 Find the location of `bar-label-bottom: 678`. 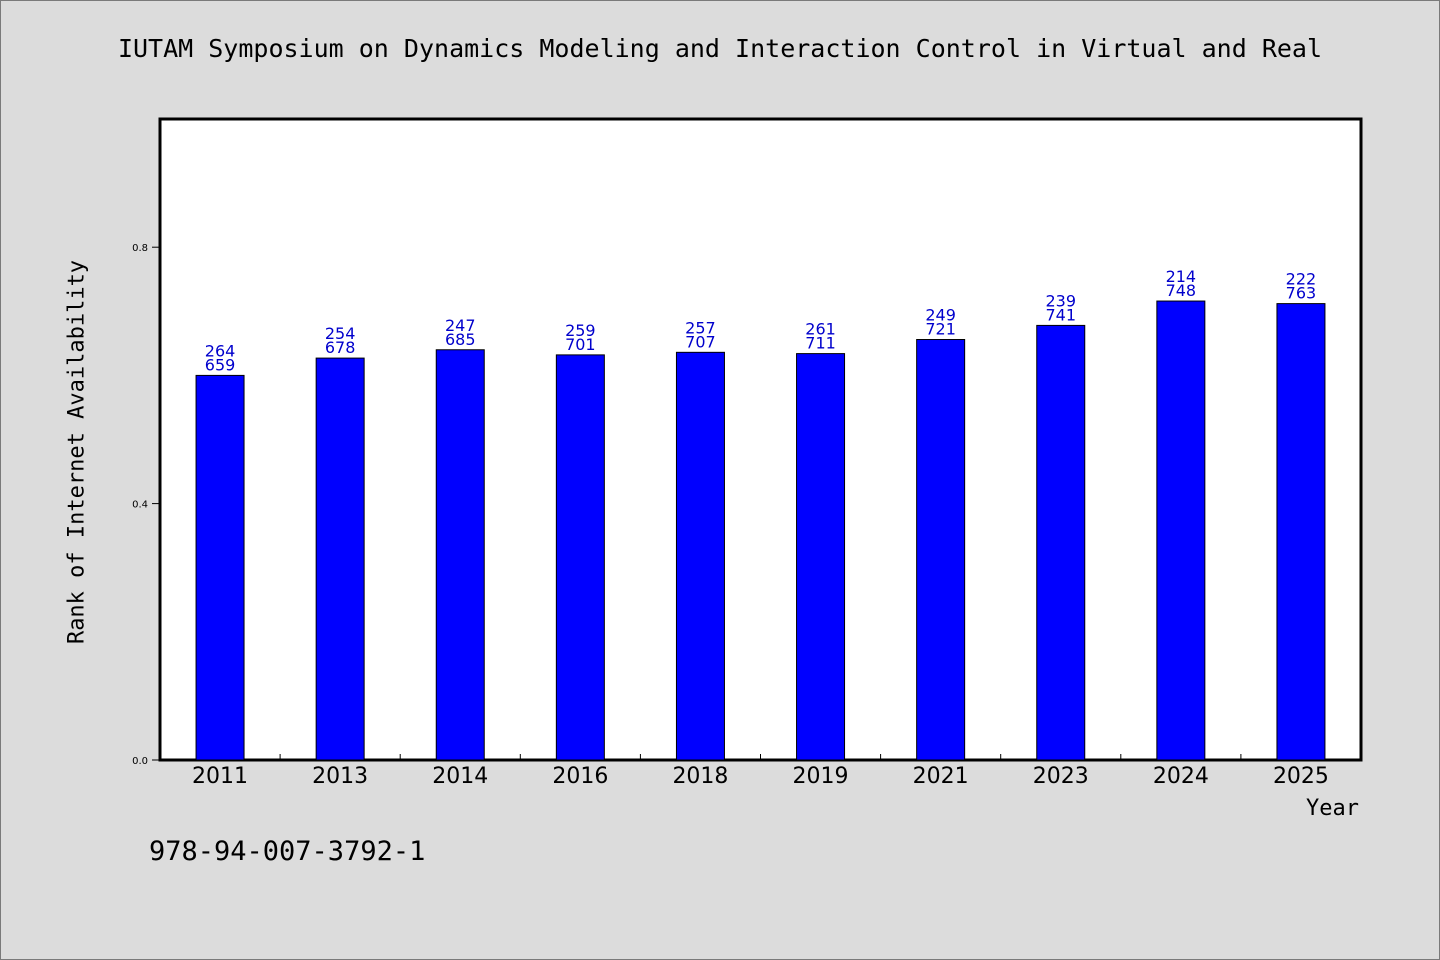

bar-label-bottom: 678 is located at coordinates (340, 347).